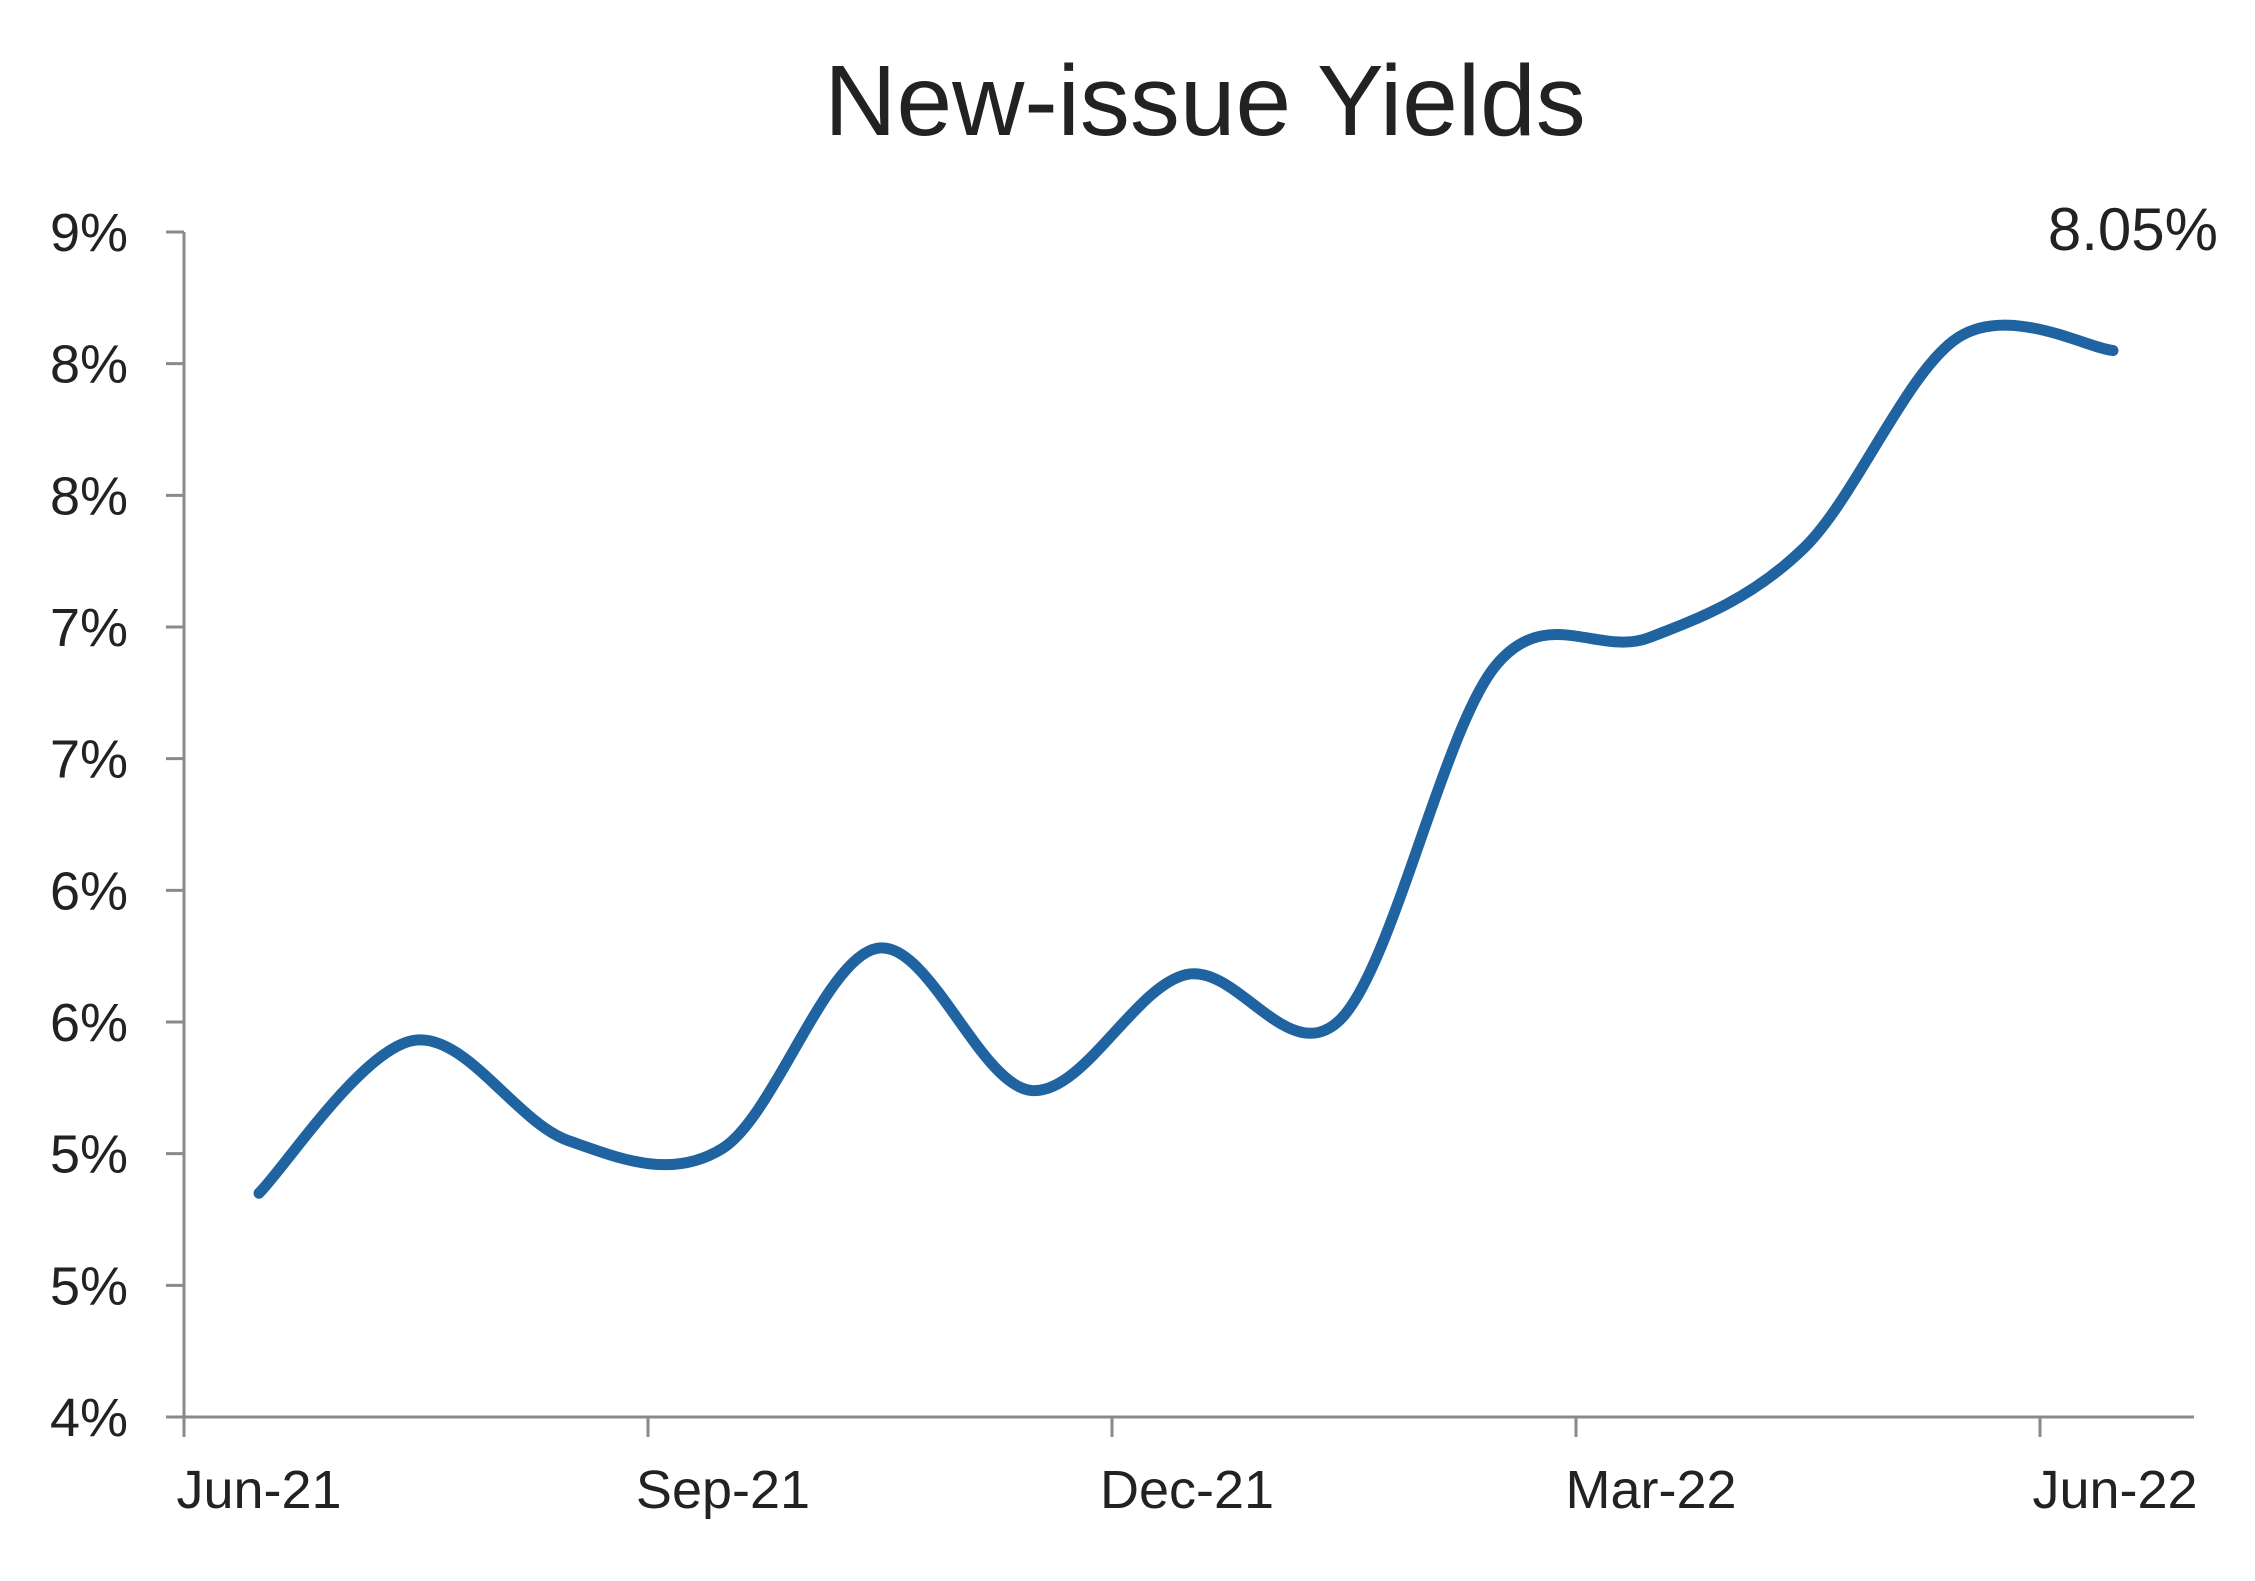  I want to click on x-tick-label: Jun-22, so click(2114, 1490).